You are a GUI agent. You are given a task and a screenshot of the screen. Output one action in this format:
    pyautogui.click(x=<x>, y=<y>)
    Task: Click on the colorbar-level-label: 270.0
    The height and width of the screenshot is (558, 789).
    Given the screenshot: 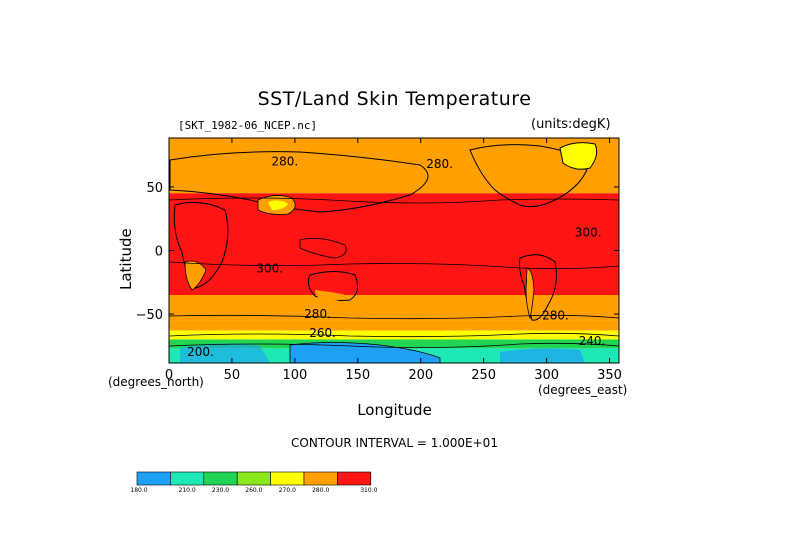 What is the action you would take?
    pyautogui.click(x=287, y=490)
    